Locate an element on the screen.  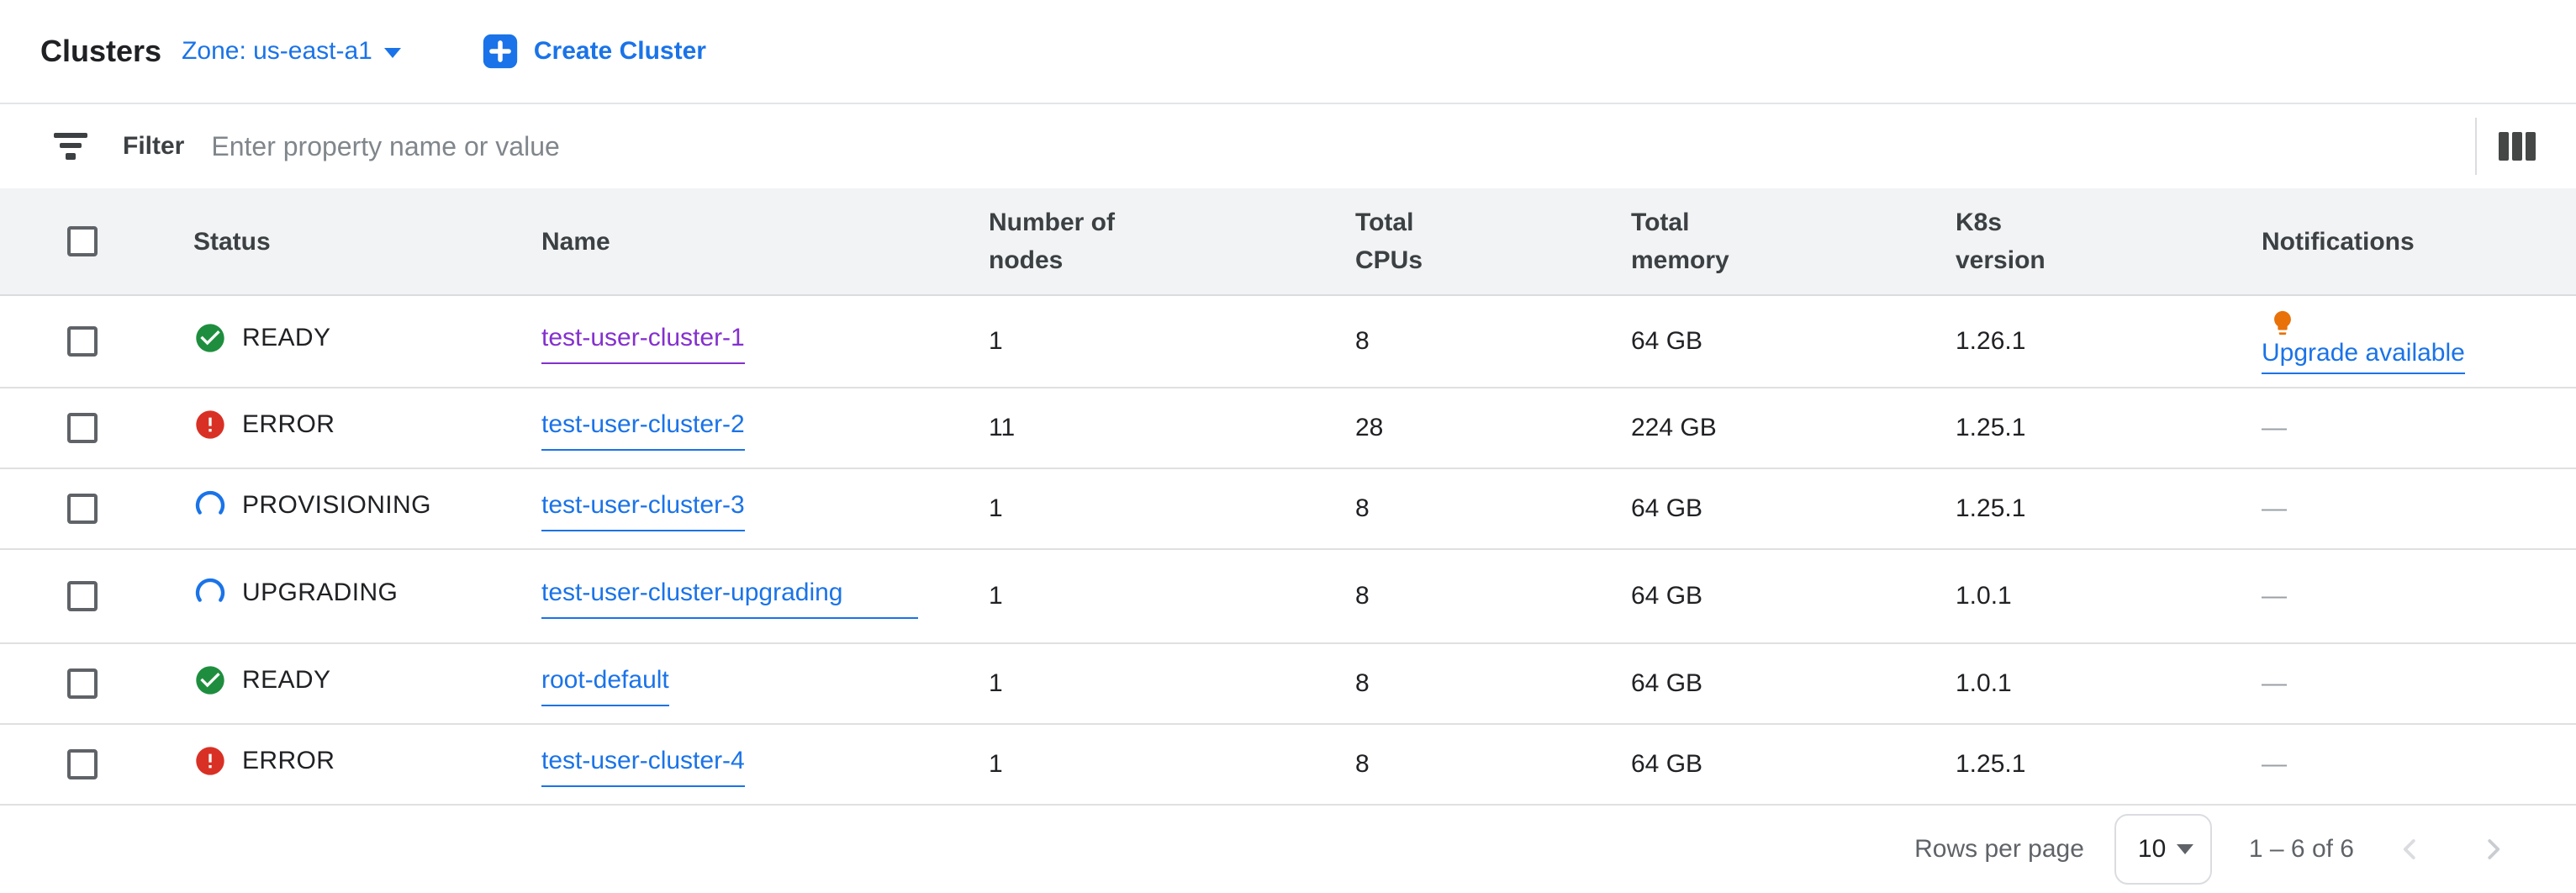
column-header: Name is located at coordinates (575, 241).